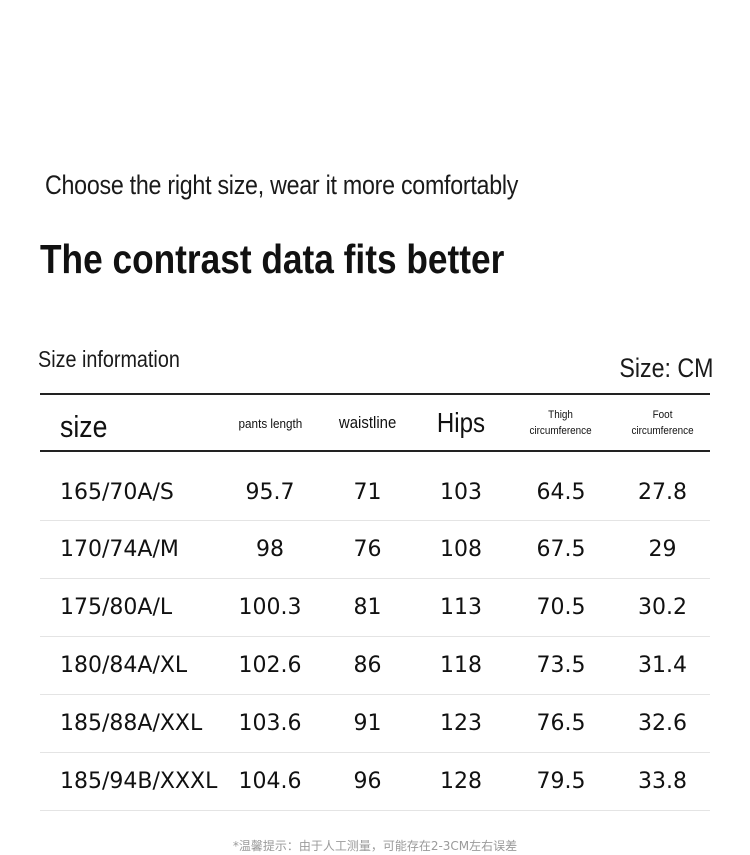 The width and height of the screenshot is (750, 855). What do you see at coordinates (84, 426) in the screenshot?
I see `header-cell-size: size` at bounding box center [84, 426].